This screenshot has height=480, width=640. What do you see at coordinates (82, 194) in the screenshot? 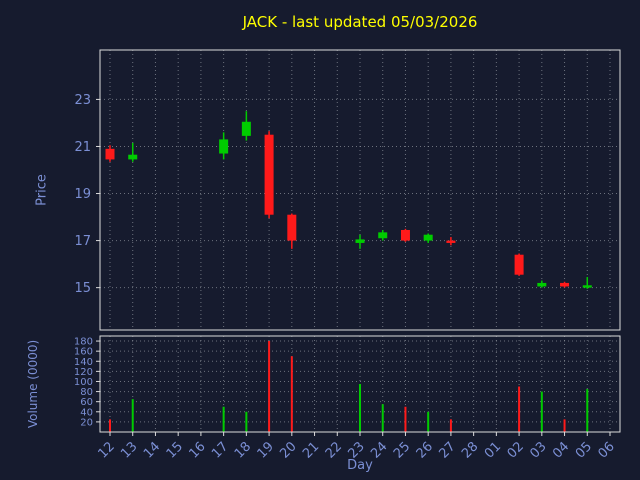
I see `svg-text: 19` at bounding box center [82, 194].